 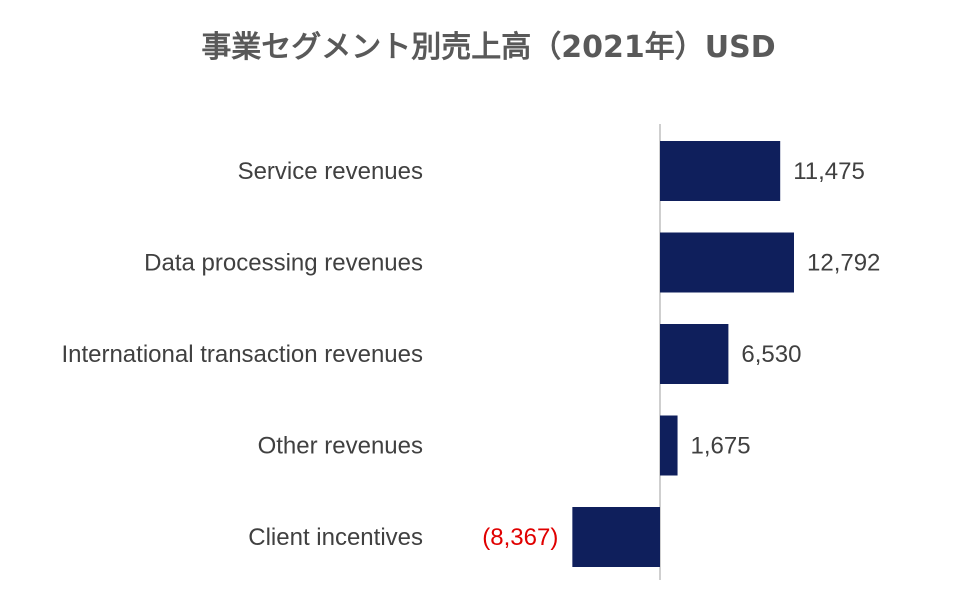 What do you see at coordinates (771, 354) in the screenshot?
I see `data-label: 6,530` at bounding box center [771, 354].